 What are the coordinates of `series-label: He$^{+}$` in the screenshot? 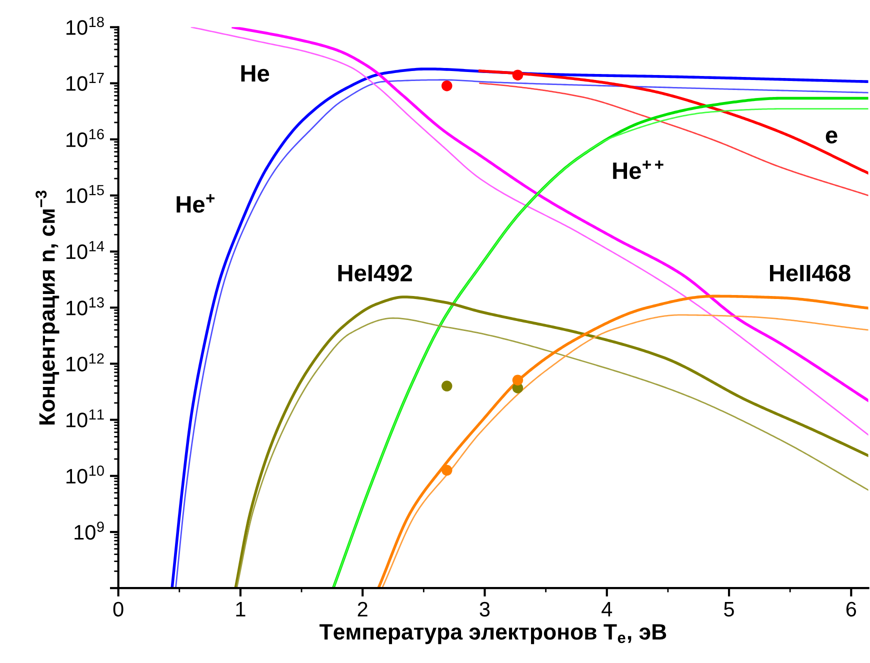 It's located at (195, 203).